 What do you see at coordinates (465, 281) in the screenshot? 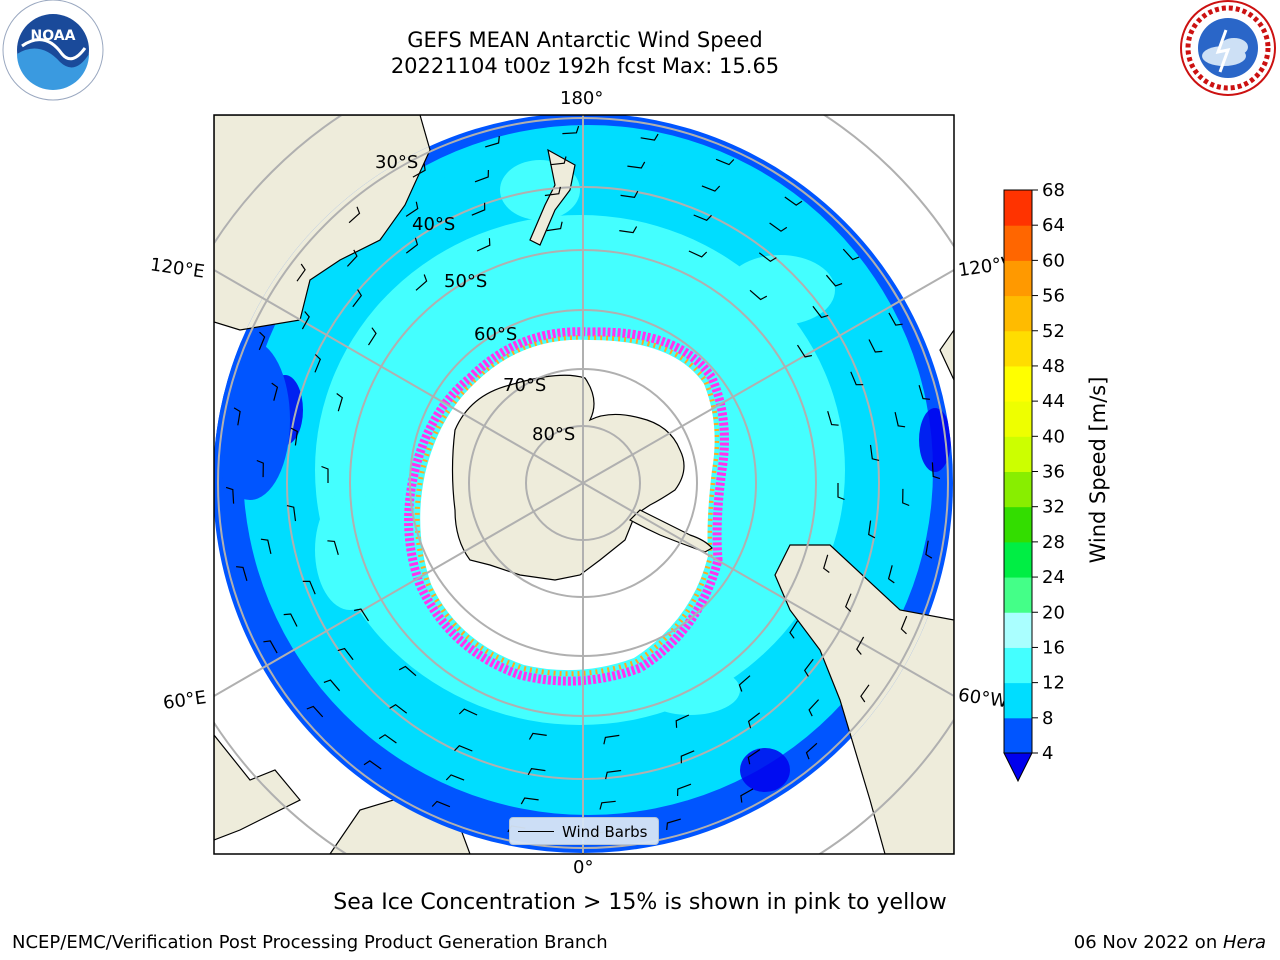
I see `lat-label-50s: 50°S` at bounding box center [465, 281].